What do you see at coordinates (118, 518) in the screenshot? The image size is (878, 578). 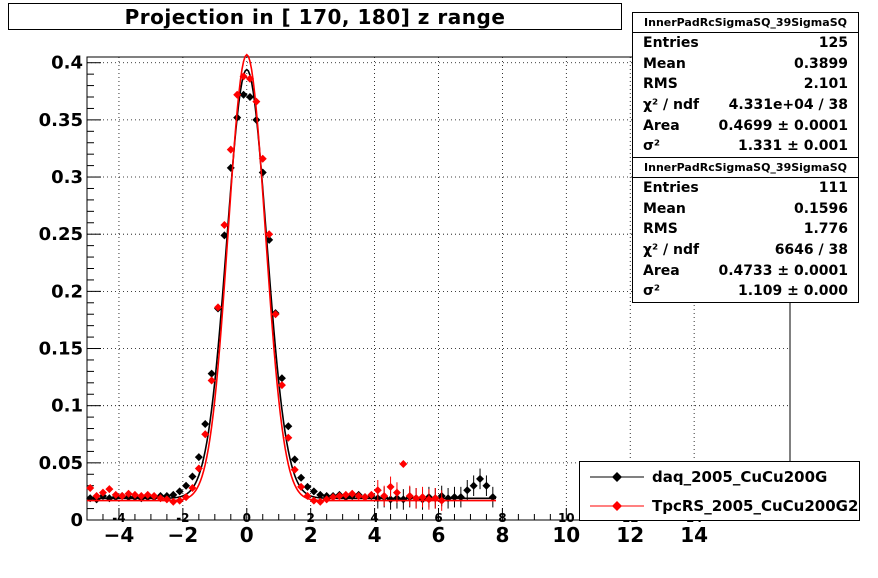 I see `x-tick-label-inner: -4` at bounding box center [118, 518].